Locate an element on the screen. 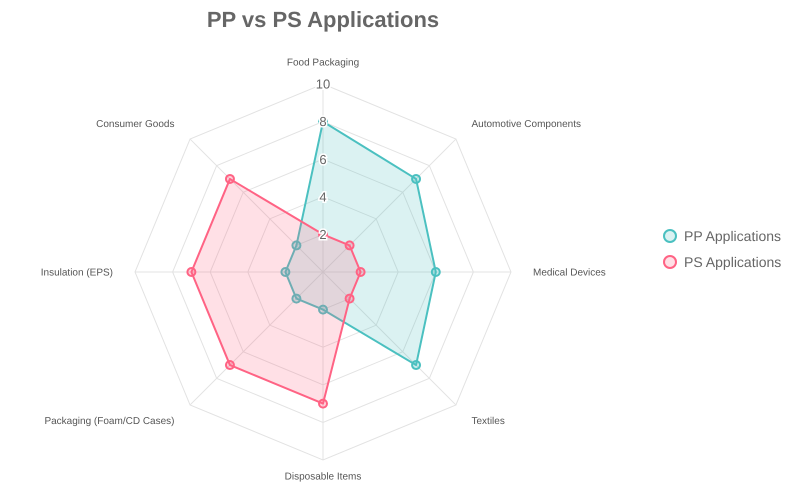 Image resolution: width=800 pixels, height=500 pixels. spoke-label: Medical Devices is located at coordinates (569, 273).